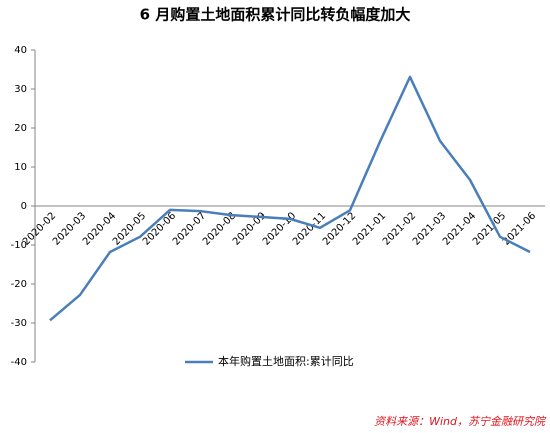 This screenshot has width=550, height=433. What do you see at coordinates (286, 361) in the screenshot?
I see `legend-label: 本年购置土地面积:累计同比` at bounding box center [286, 361].